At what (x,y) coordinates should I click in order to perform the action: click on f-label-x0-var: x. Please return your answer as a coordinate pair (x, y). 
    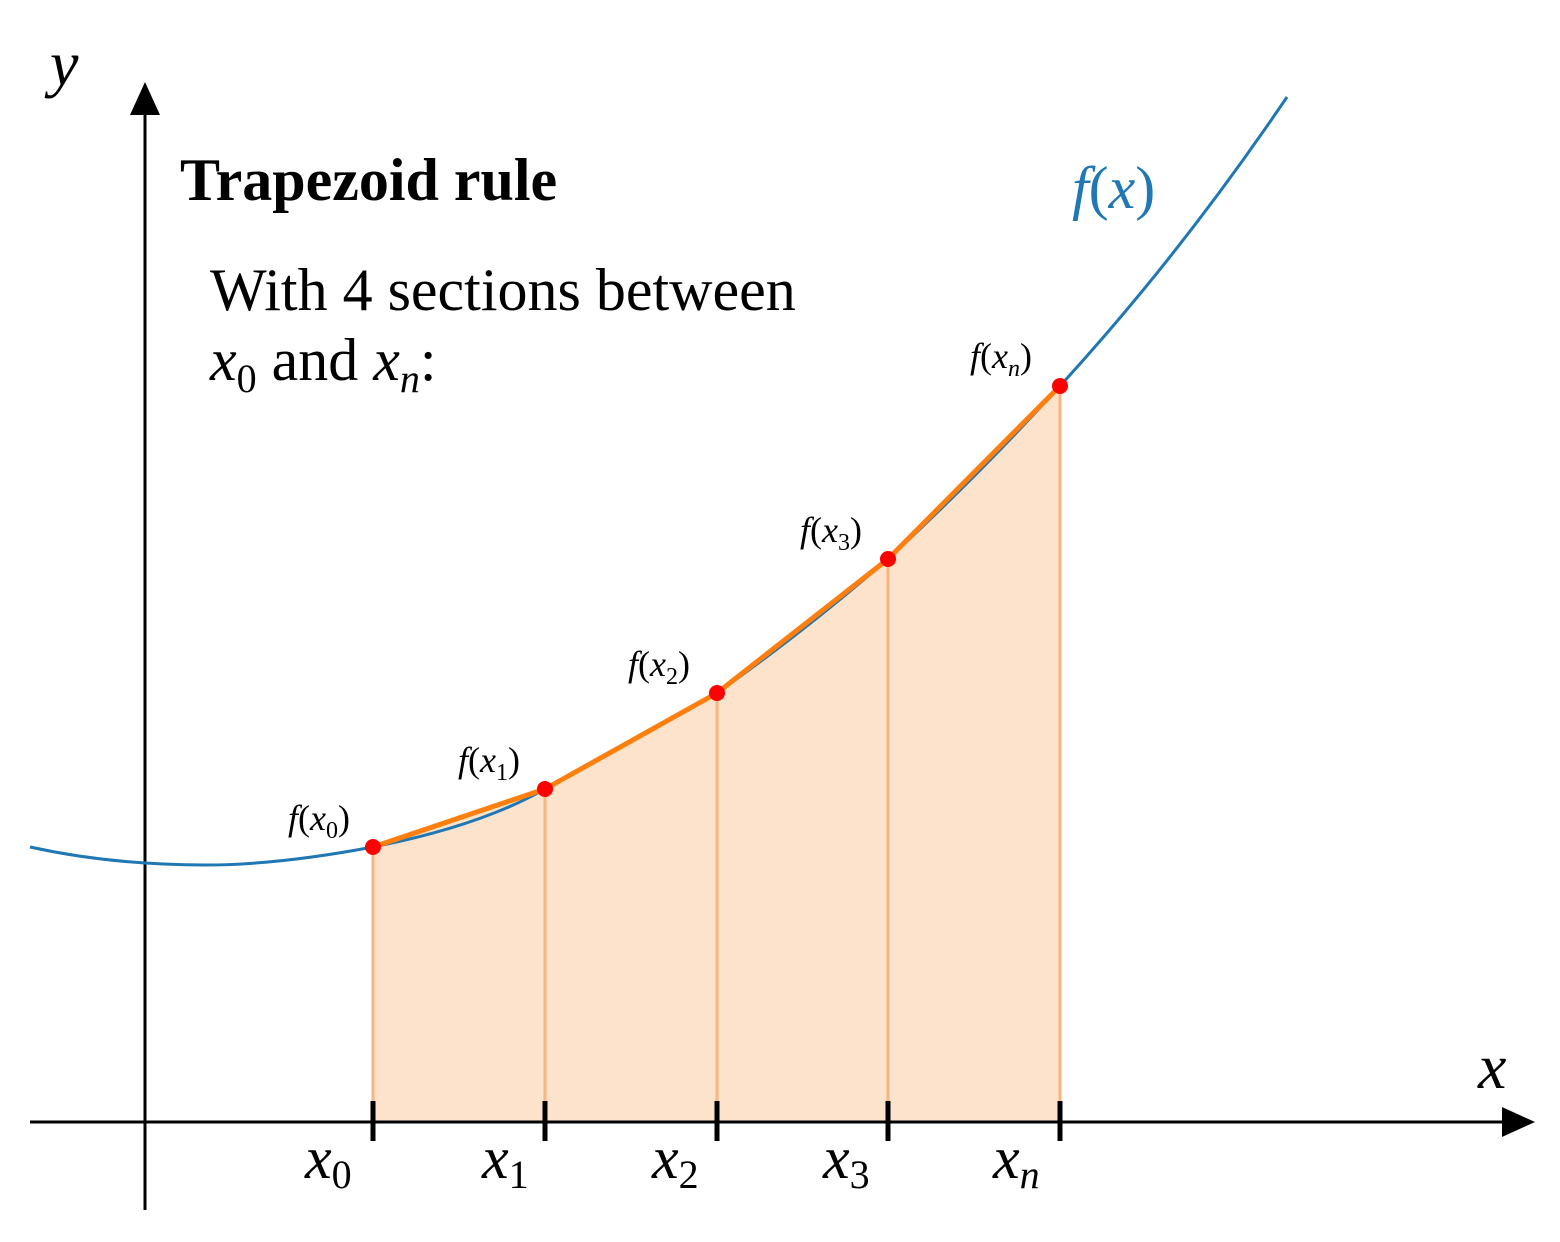
    Looking at the image, I should click on (317, 818).